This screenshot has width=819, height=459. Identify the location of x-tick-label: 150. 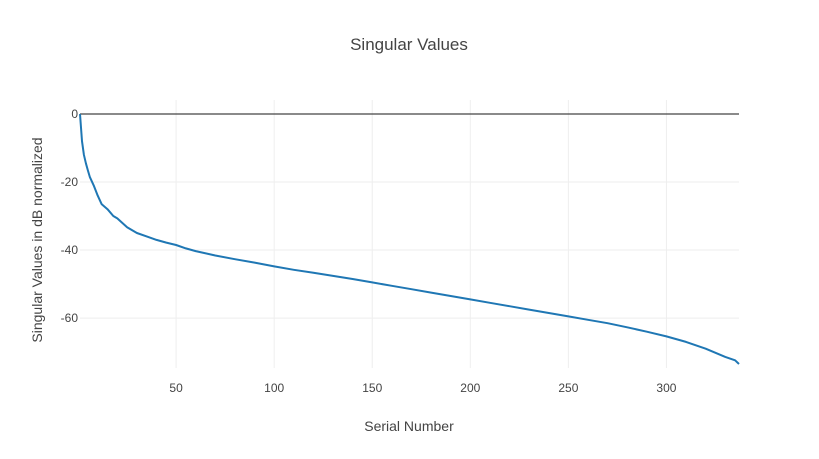
(372, 388).